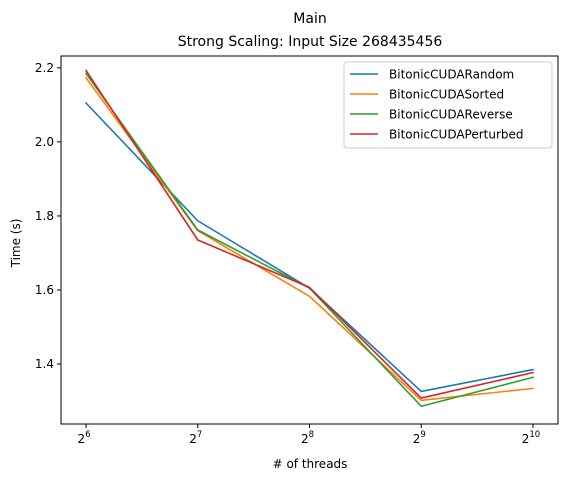 This screenshot has width=567, height=480. What do you see at coordinates (531, 438) in the screenshot?
I see `x-tick-label-4: 210` at bounding box center [531, 438].